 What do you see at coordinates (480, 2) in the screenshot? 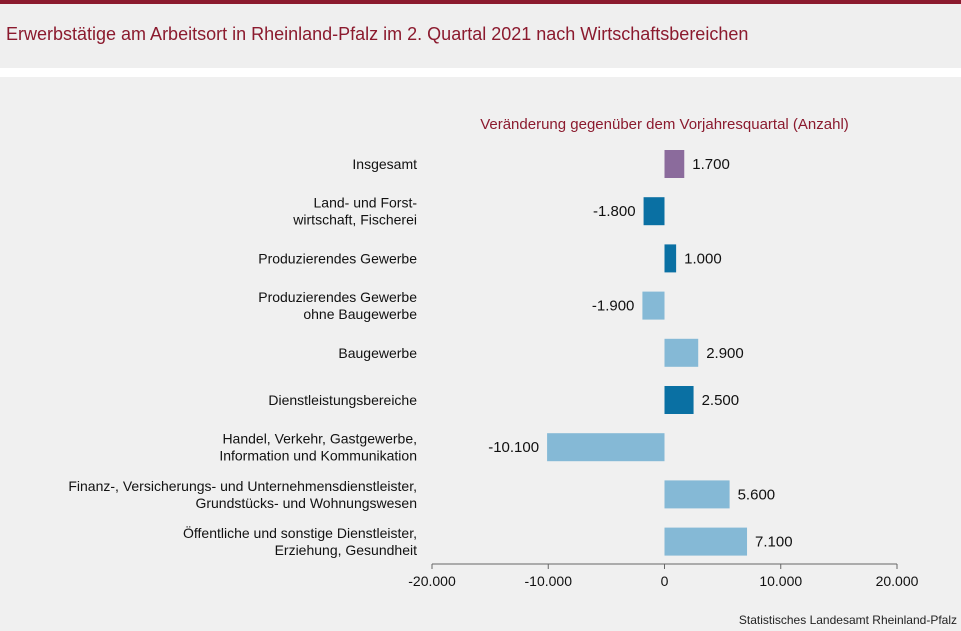
I see `top-accent-bar` at bounding box center [480, 2].